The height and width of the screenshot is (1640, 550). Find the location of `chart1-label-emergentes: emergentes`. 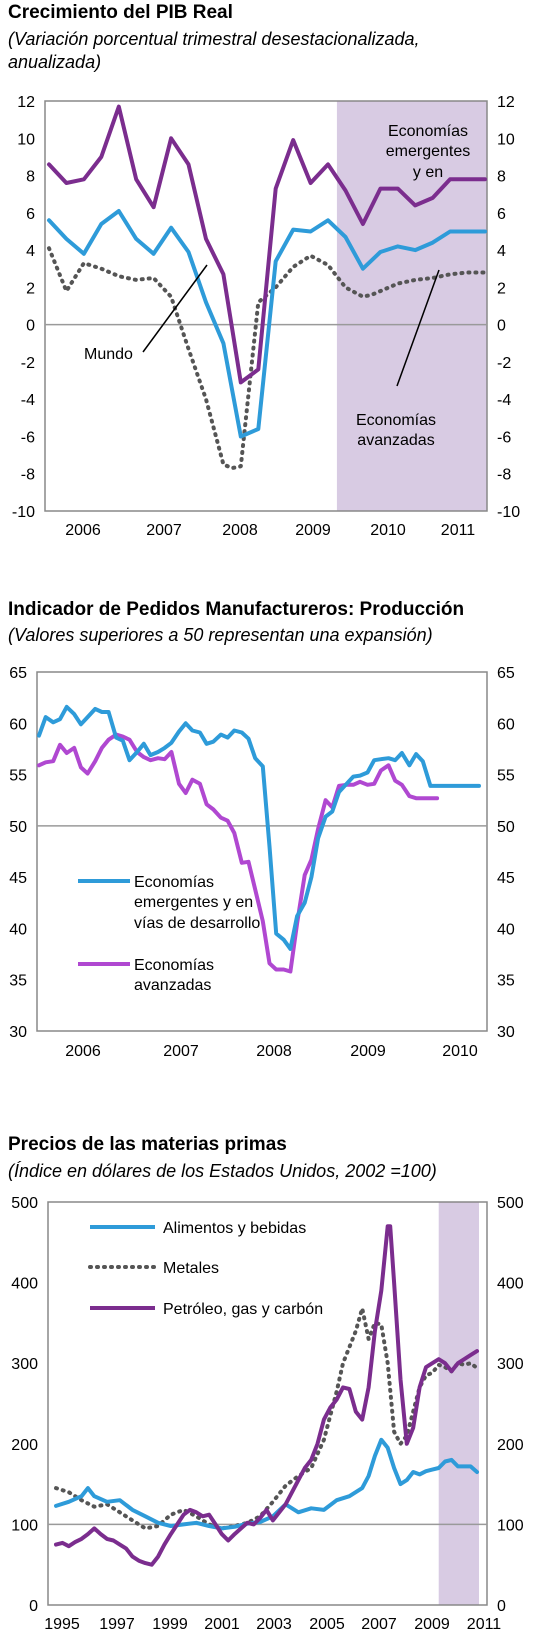

chart1-label-emergentes: emergentes is located at coordinates (428, 151).